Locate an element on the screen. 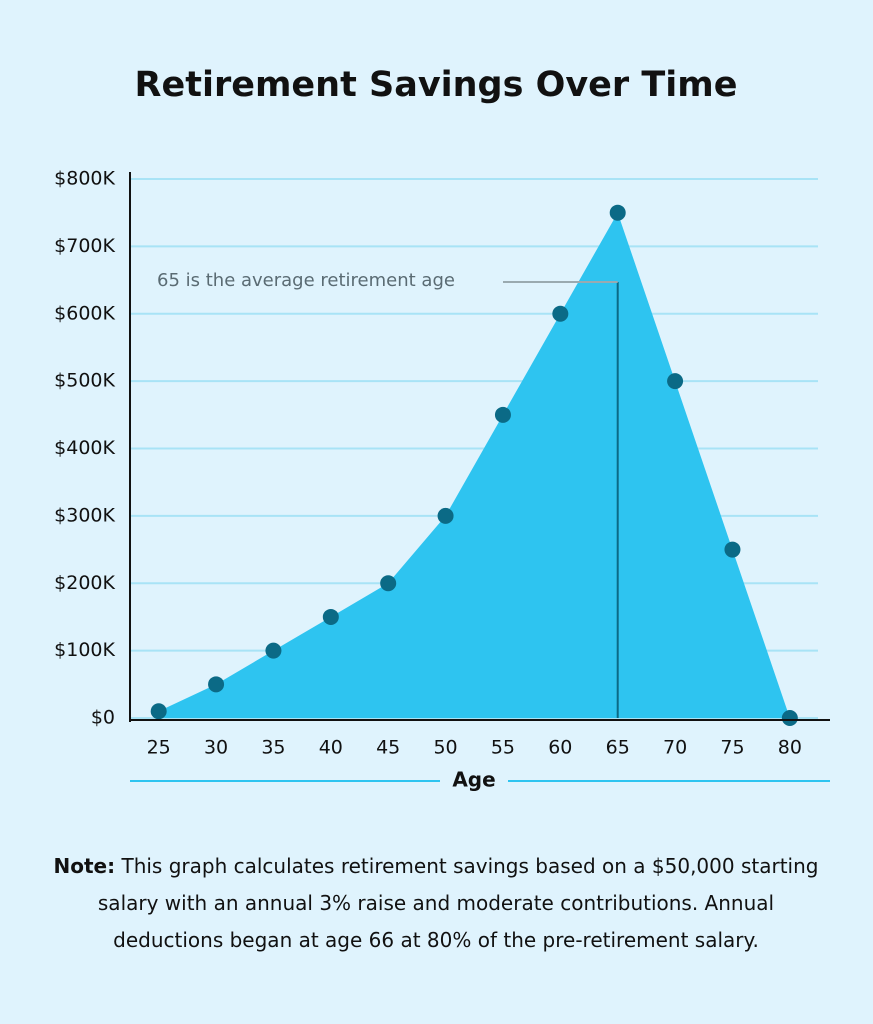 The height and width of the screenshot is (1024, 873). y-tick-label: $700K is located at coordinates (84, 246).